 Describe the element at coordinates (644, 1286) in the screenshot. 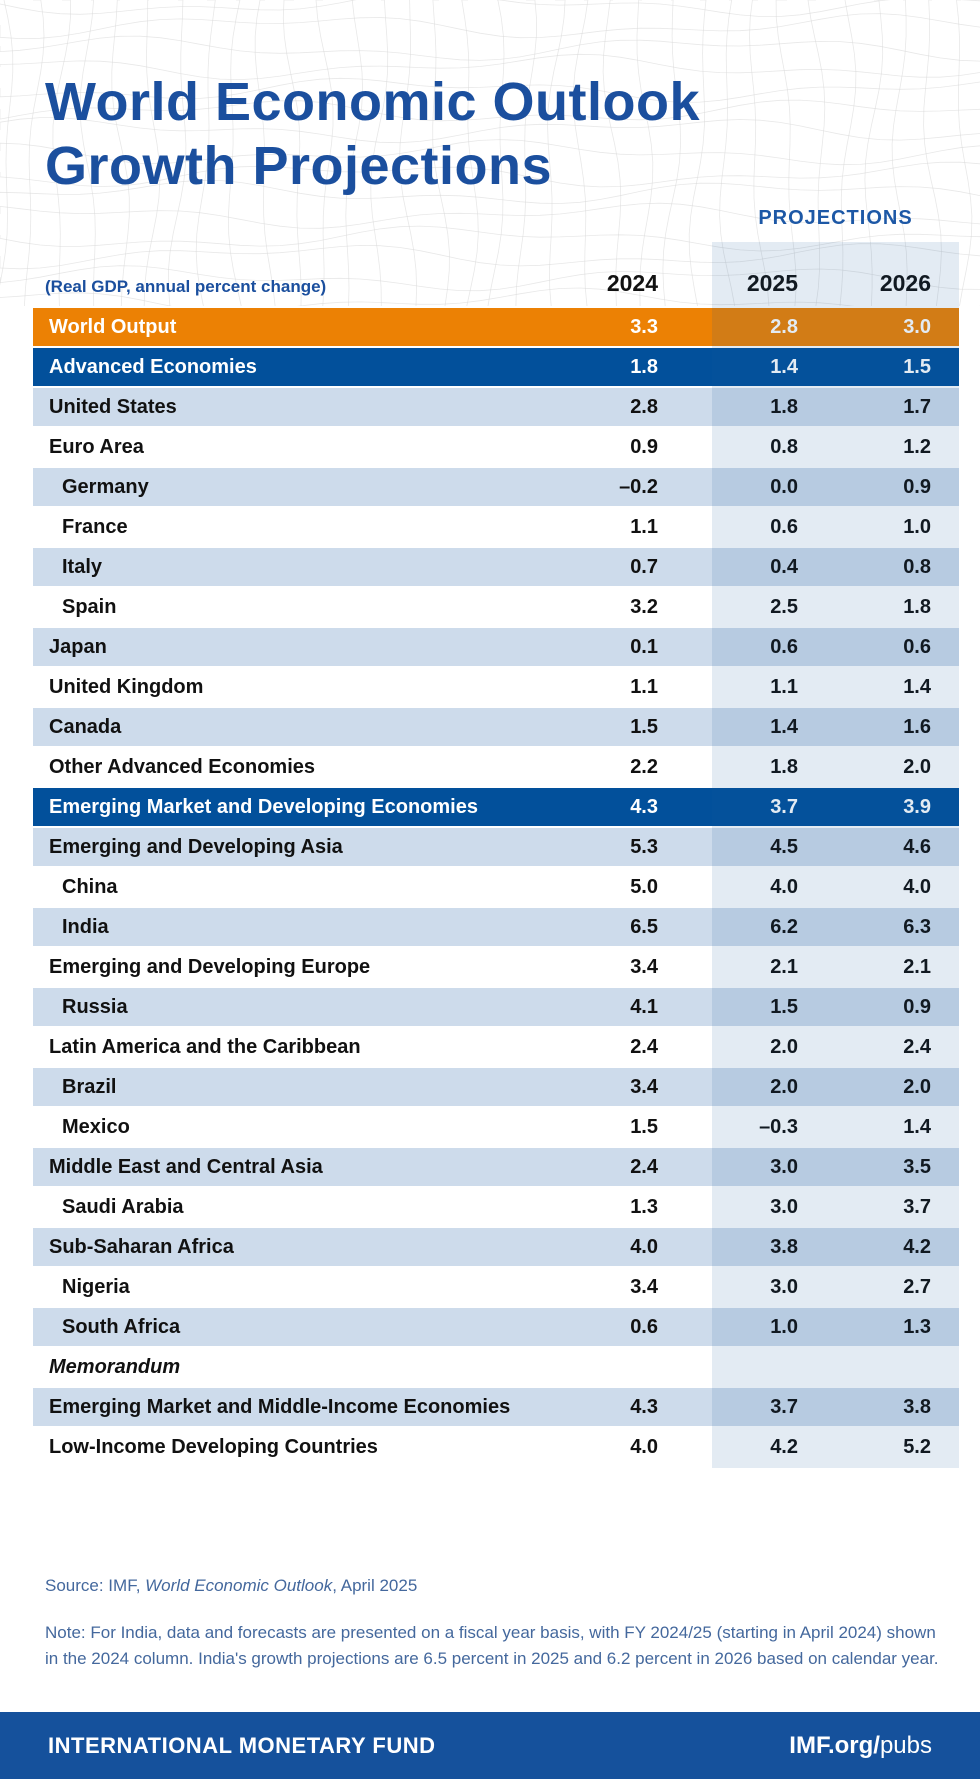

I see `value-2024: 3.4` at that location.